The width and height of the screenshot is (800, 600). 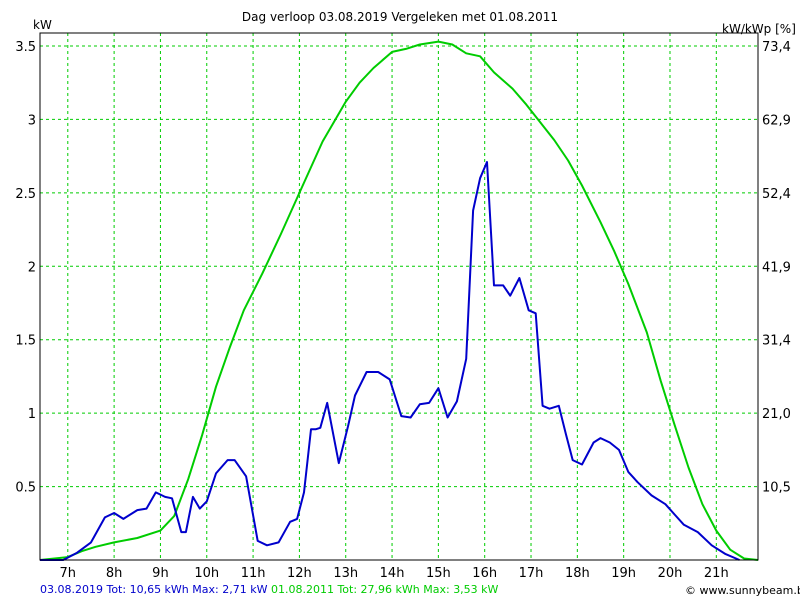 I want to click on x-tick-label: 12h, so click(x=299, y=573).